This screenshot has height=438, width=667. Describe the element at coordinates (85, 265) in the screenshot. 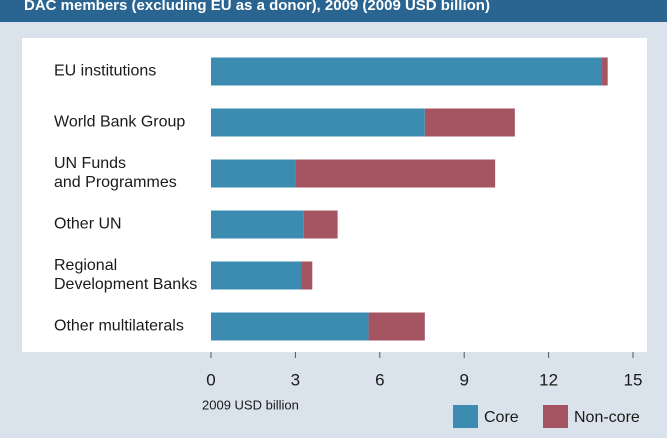

I see `category-line: Regional` at that location.